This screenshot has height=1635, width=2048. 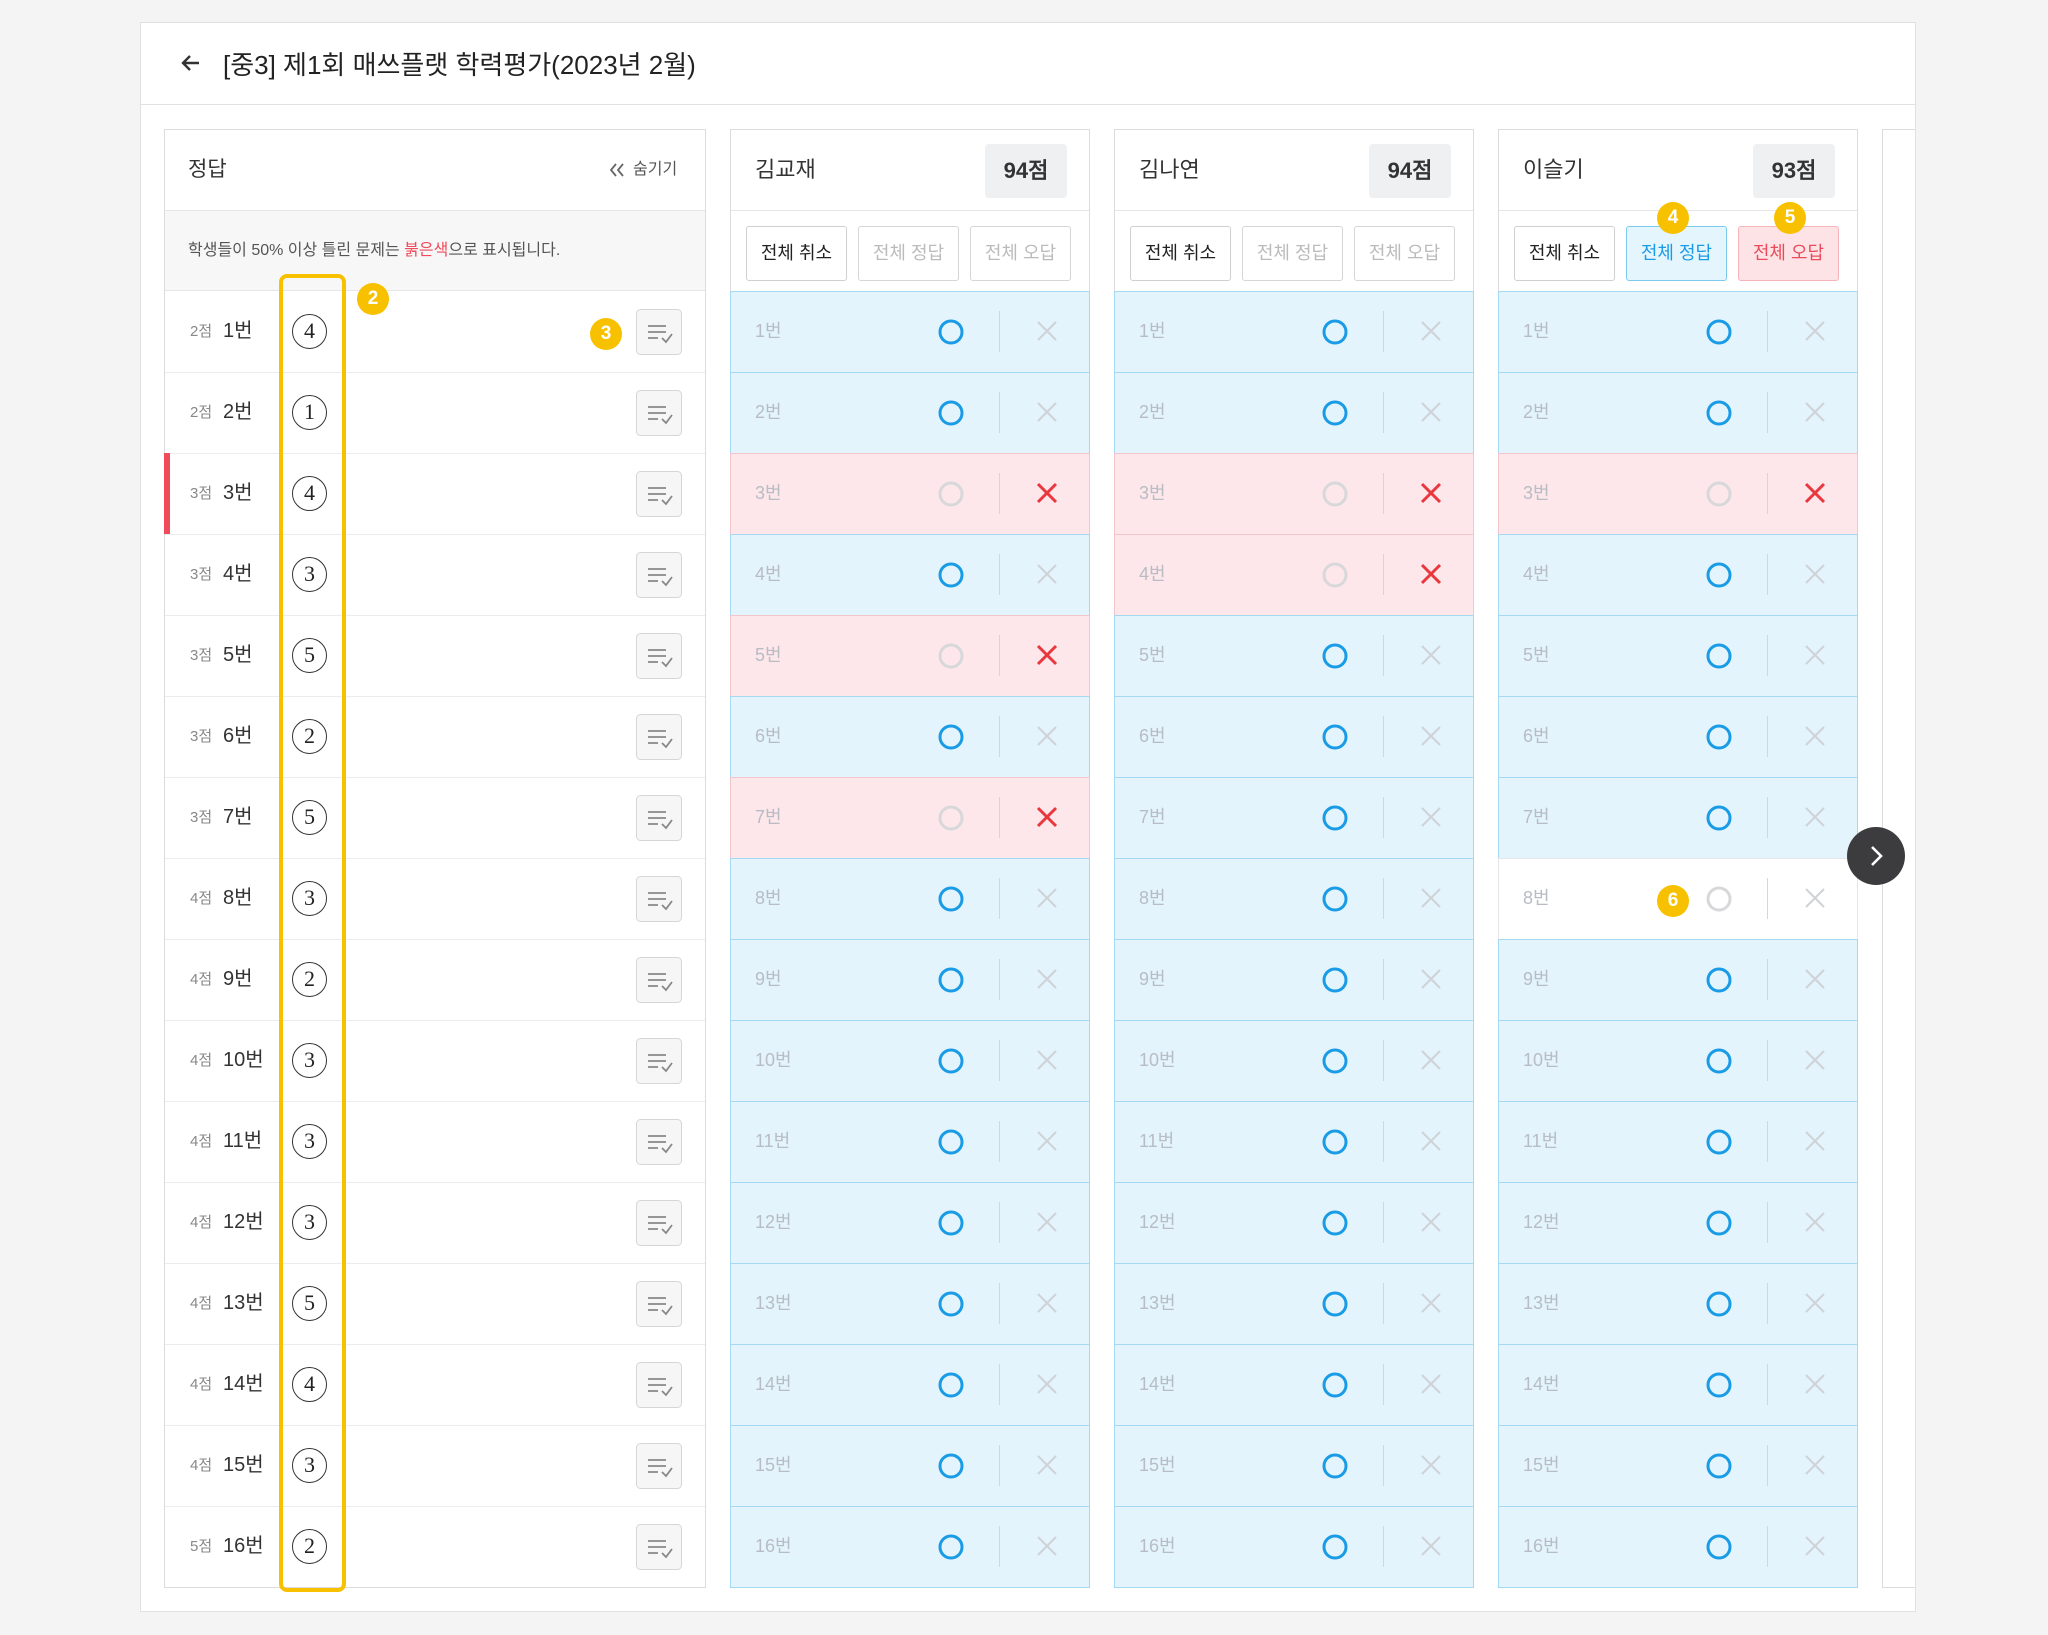 I want to click on bulk-button: 전체 정답, so click(x=1292, y=253).